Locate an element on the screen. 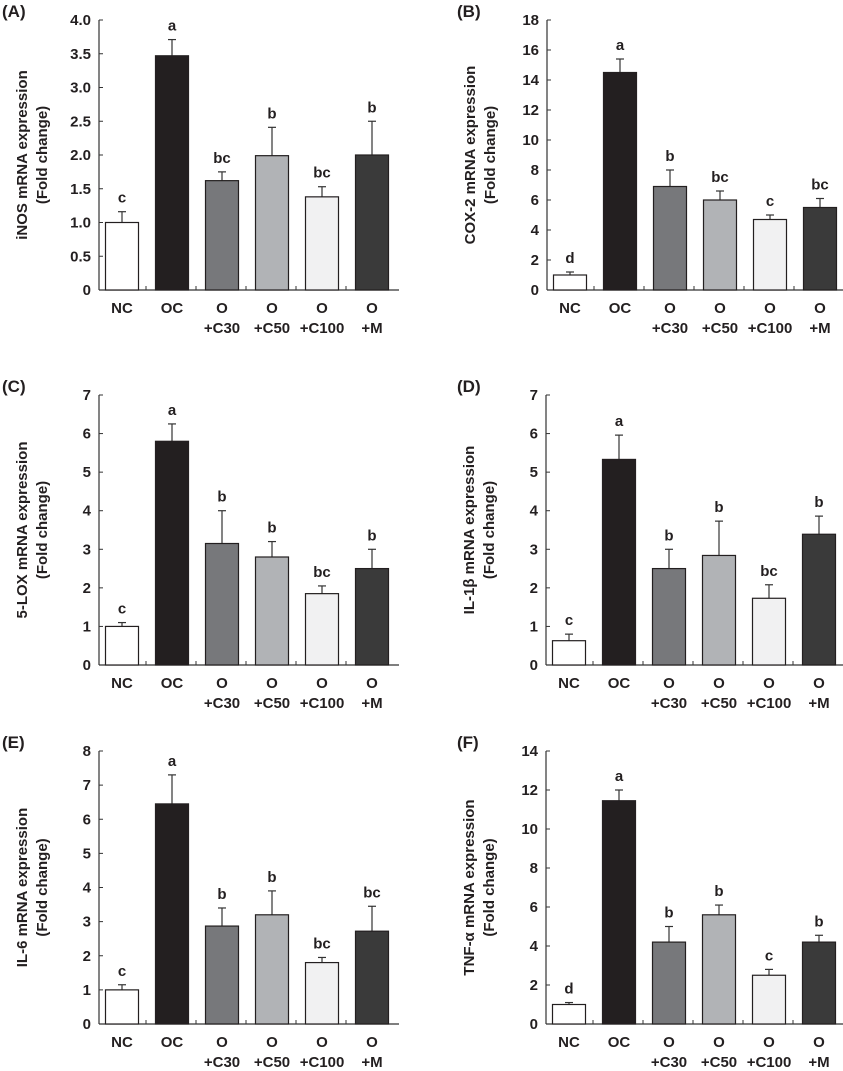  panel-label: (B) is located at coordinates (469, 11).